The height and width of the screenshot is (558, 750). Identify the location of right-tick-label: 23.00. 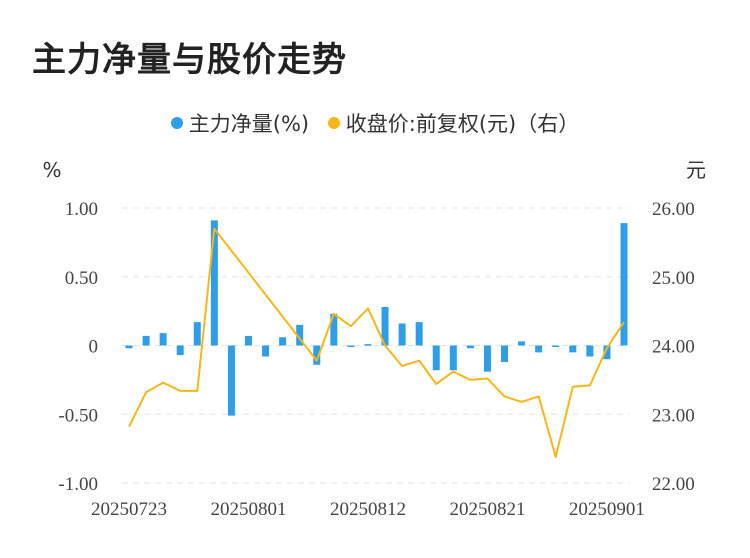
(673, 415).